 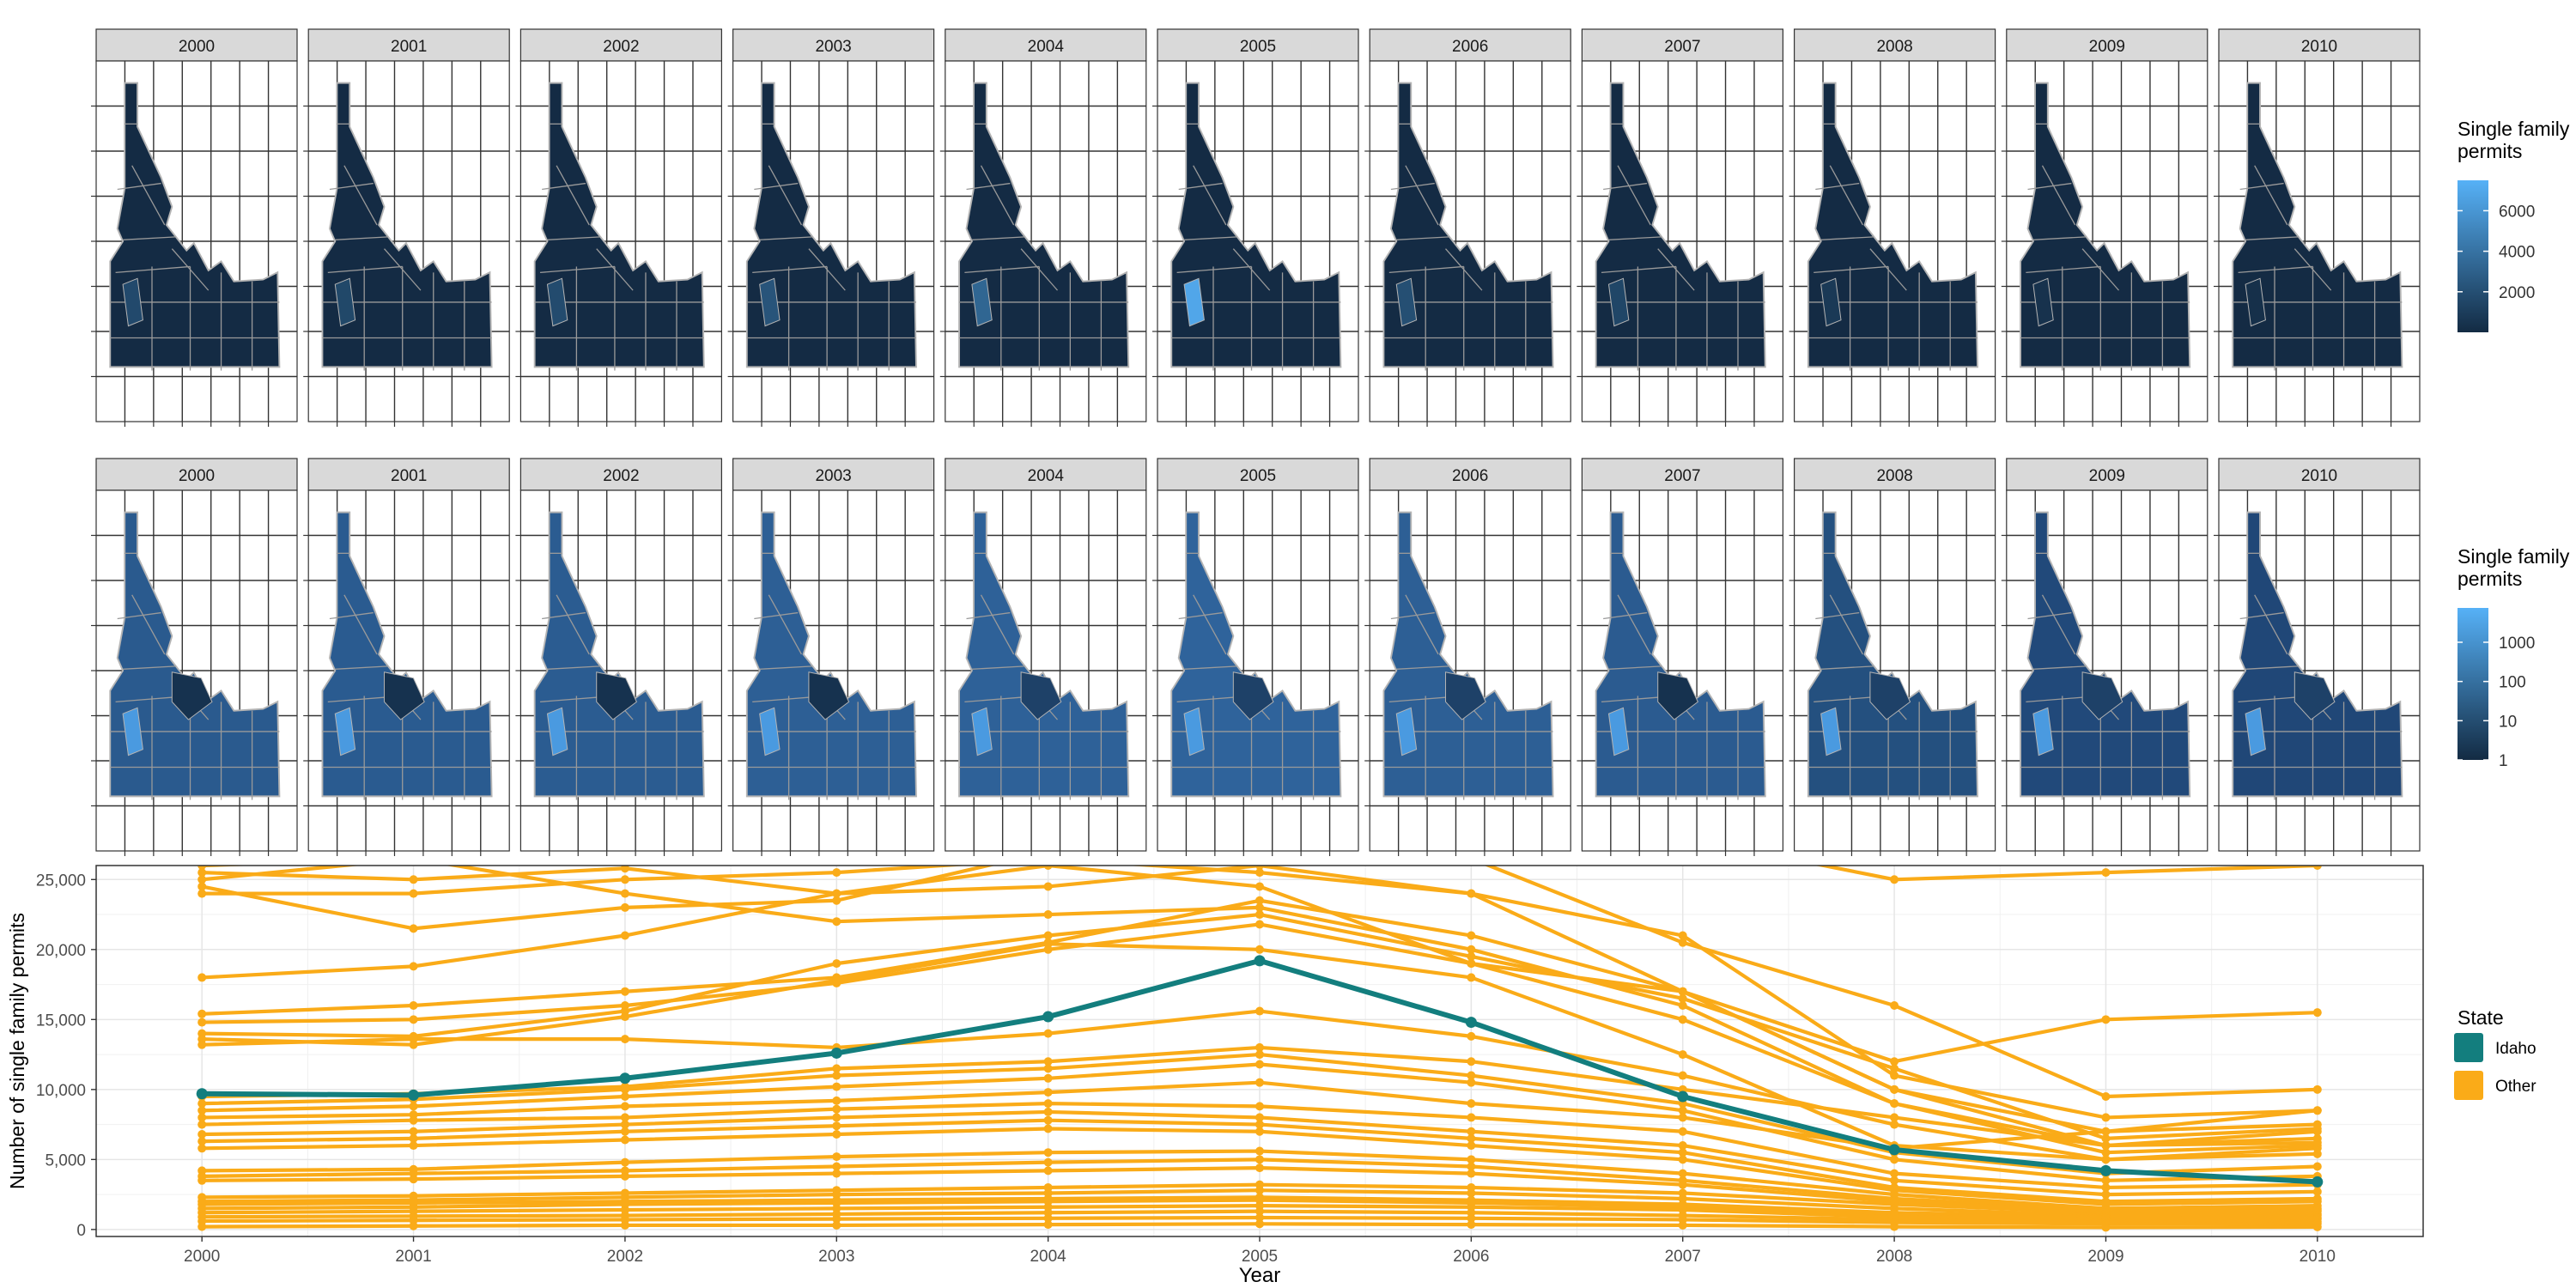 I want to click on facet-2000: 2000, so click(x=194, y=657).